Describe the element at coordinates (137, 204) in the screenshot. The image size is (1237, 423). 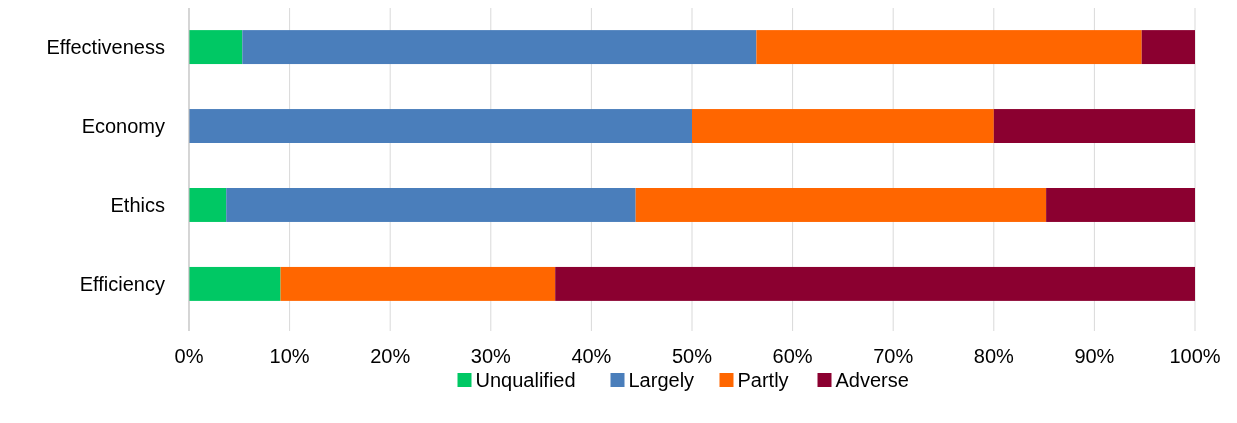
I see `y-tick-label: Ethics` at that location.